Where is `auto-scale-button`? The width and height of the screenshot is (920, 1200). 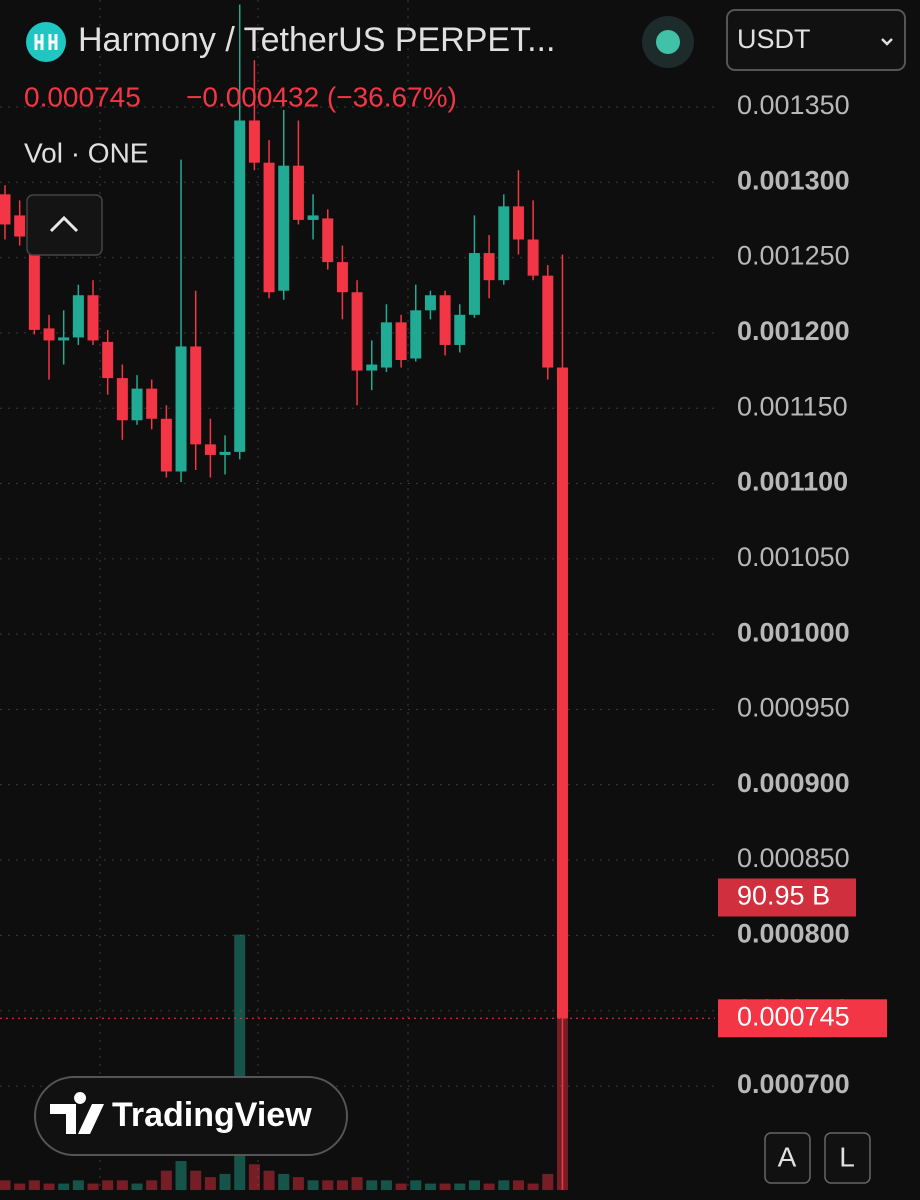
auto-scale-button is located at coordinates (787, 1158).